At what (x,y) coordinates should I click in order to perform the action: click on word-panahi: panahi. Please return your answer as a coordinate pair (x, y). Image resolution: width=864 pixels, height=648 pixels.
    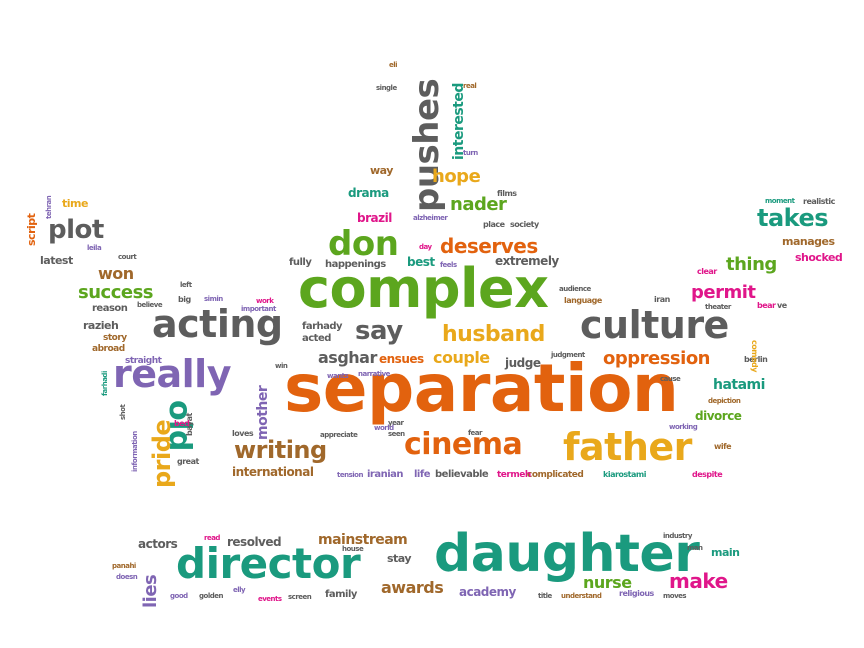
    Looking at the image, I should click on (124, 566).